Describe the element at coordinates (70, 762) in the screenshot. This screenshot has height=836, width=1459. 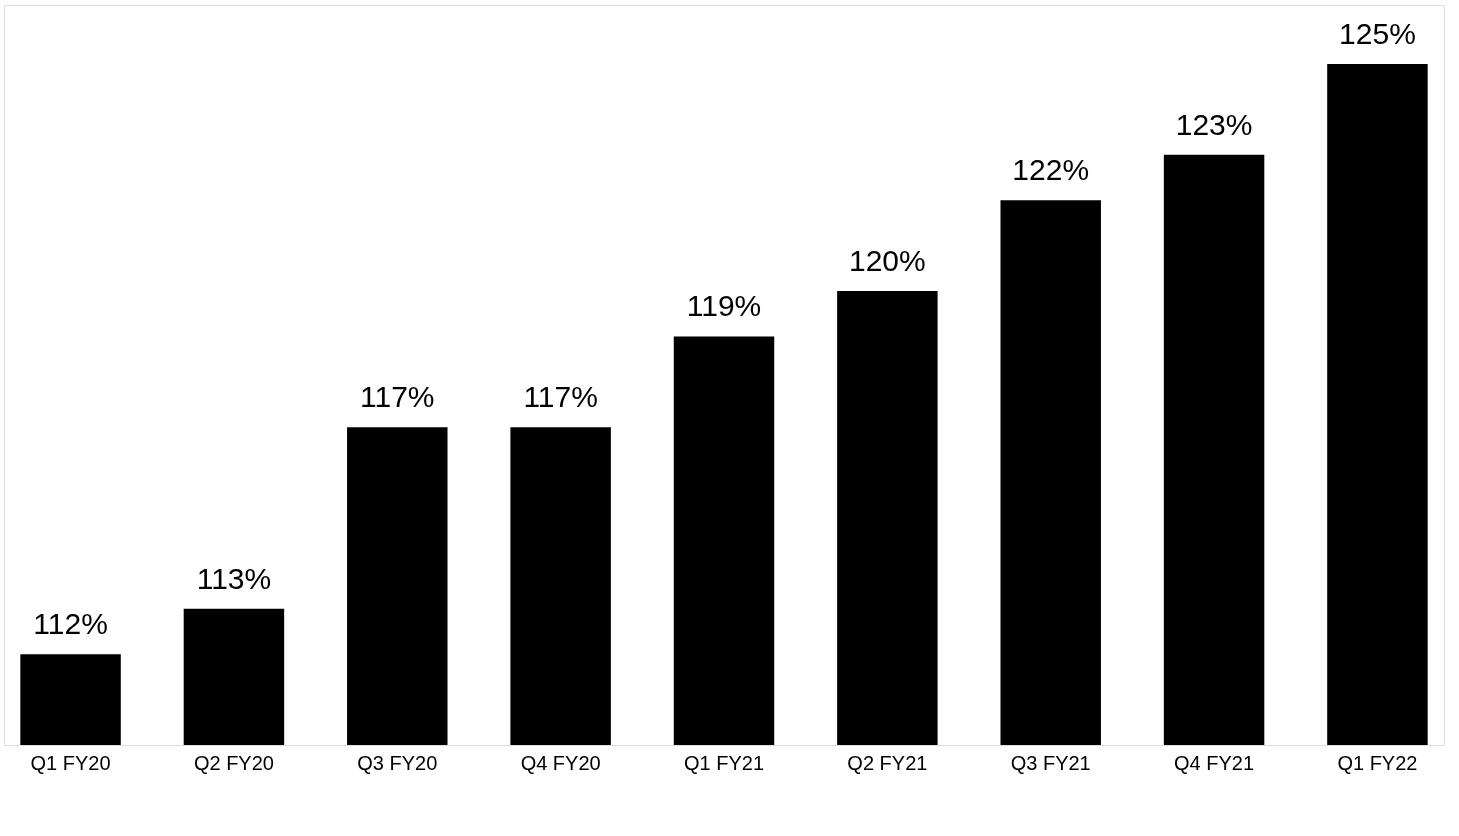
I see `x-tick-label: Q1 FY20` at that location.